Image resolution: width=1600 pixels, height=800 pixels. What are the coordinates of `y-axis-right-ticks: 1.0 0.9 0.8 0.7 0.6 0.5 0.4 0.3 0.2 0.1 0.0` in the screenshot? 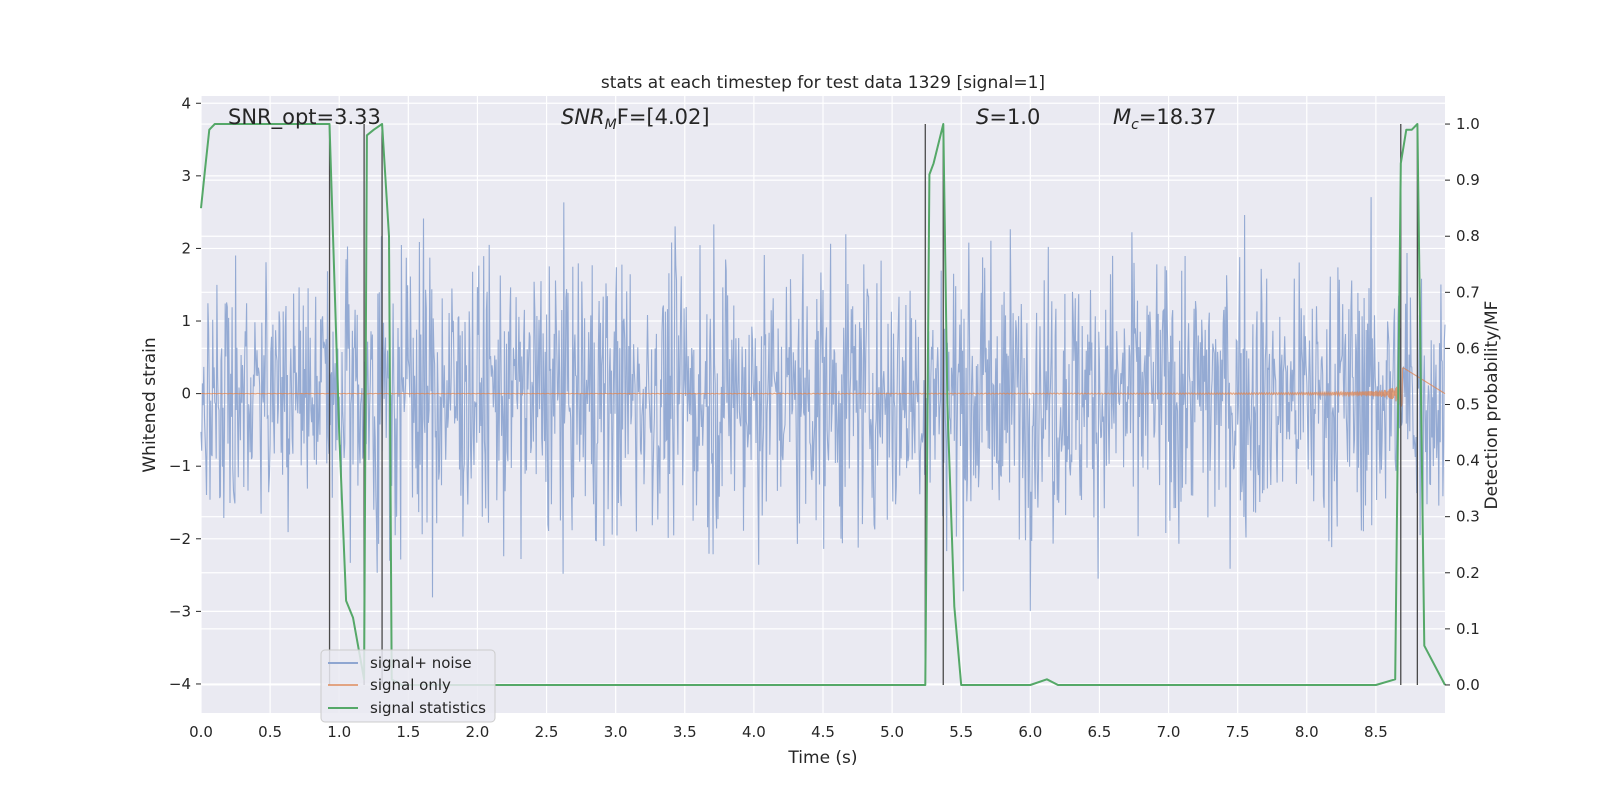 It's located at (1462, 404).